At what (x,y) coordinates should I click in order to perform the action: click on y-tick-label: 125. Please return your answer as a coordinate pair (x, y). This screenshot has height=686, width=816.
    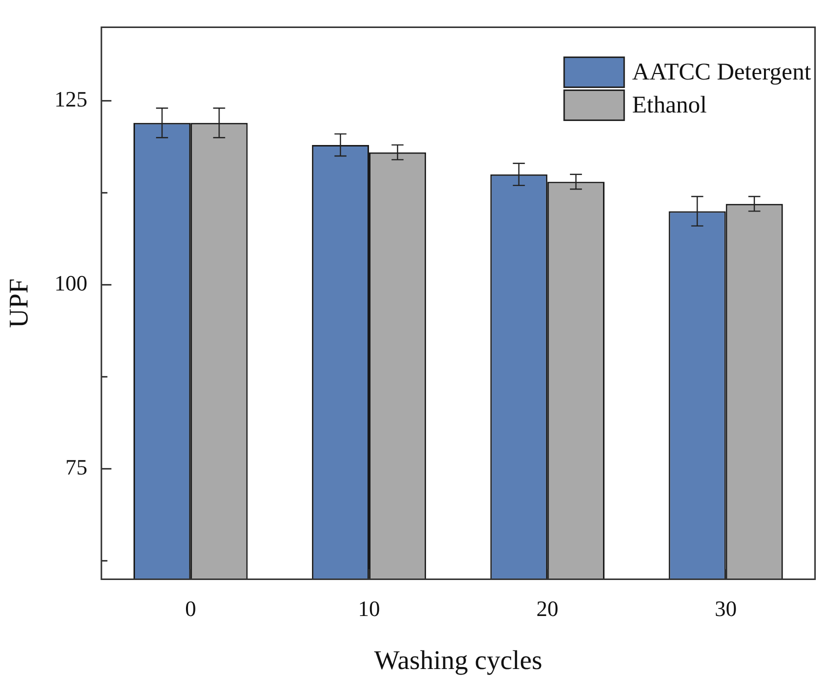
    Looking at the image, I should click on (71, 99).